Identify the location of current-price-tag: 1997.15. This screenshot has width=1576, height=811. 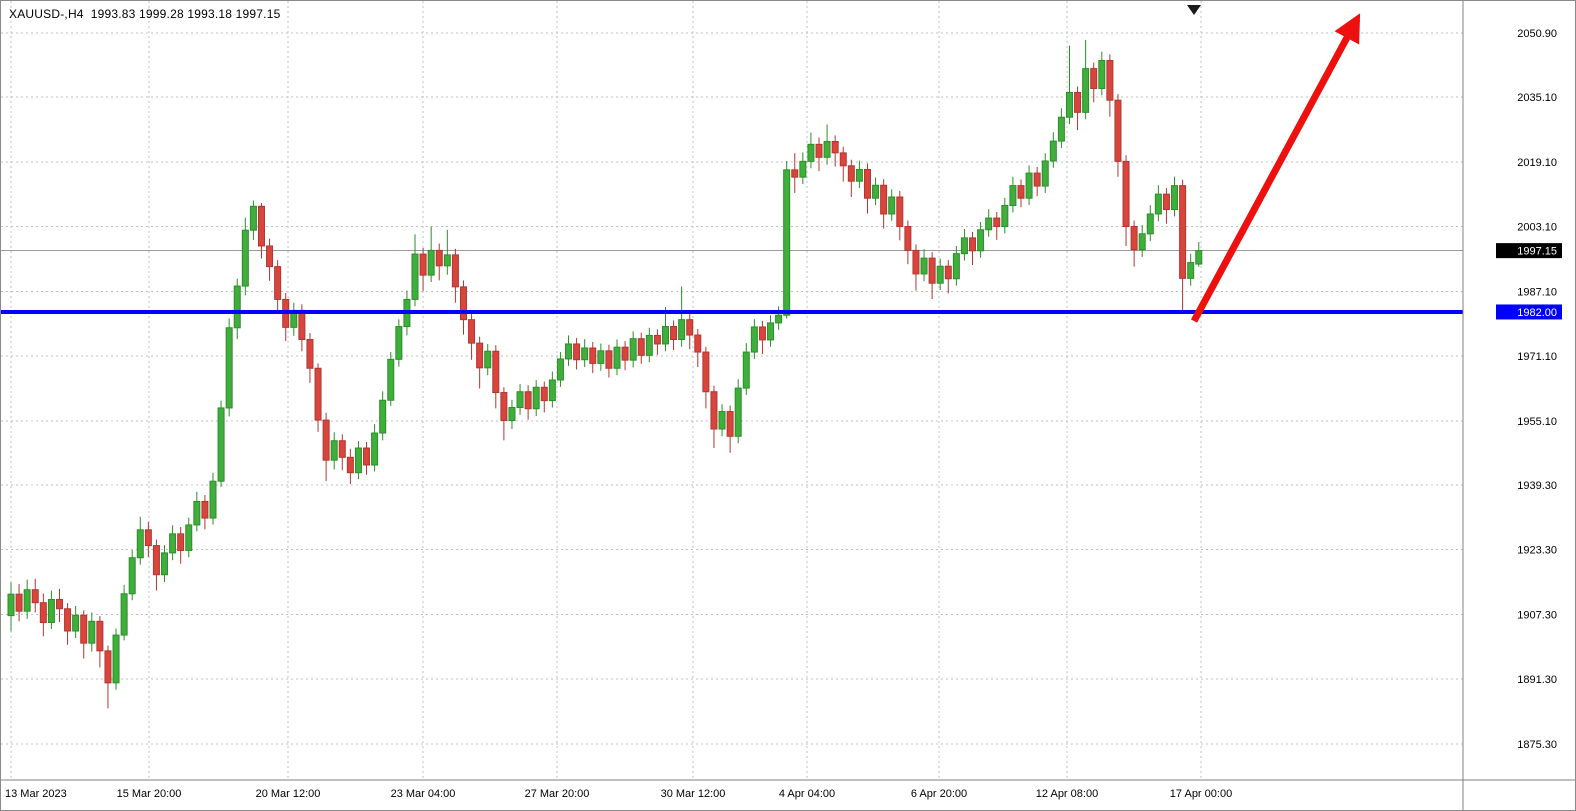
(1529, 251).